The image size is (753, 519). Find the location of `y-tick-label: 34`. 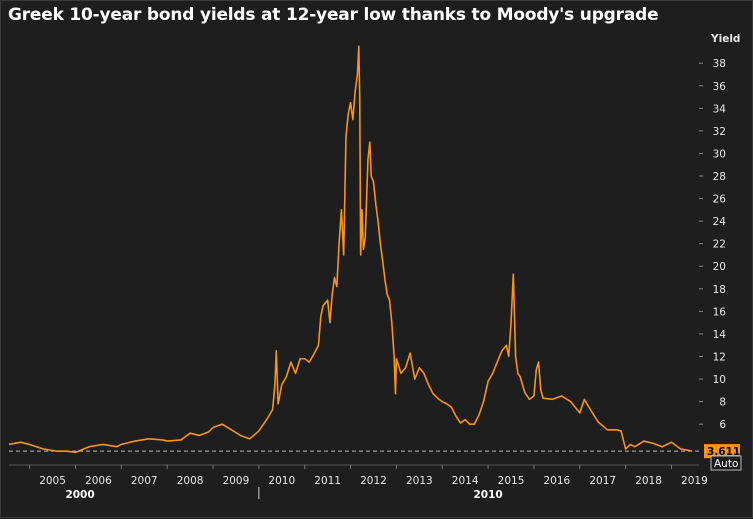

y-tick-label: 34 is located at coordinates (720, 109).